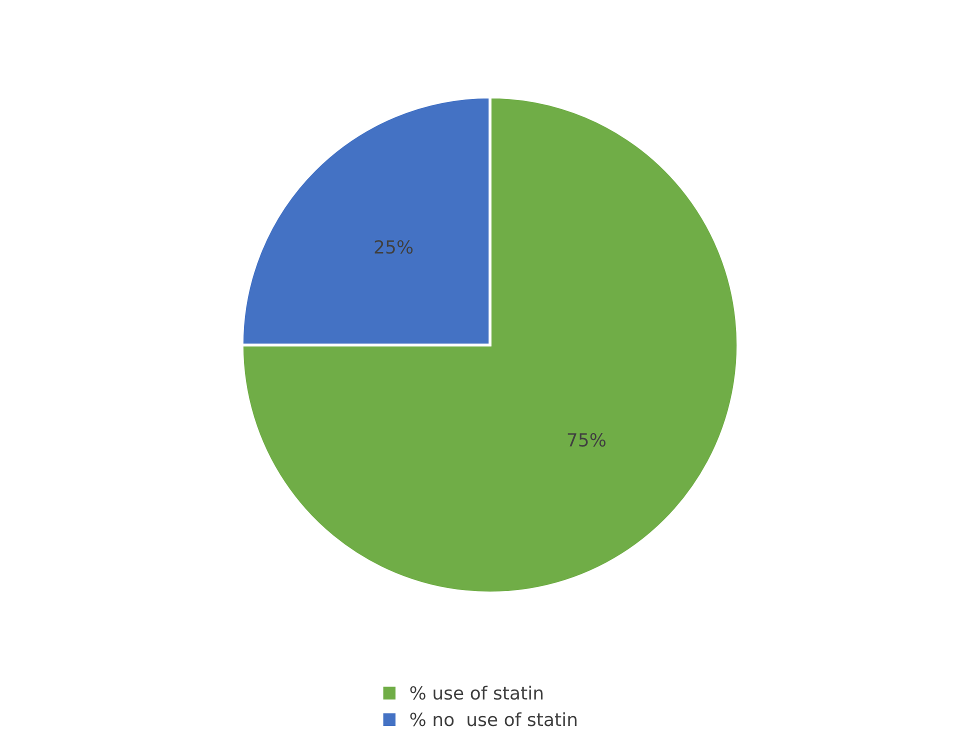  Describe the element at coordinates (587, 440) in the screenshot. I see `data-label: 75%` at that location.